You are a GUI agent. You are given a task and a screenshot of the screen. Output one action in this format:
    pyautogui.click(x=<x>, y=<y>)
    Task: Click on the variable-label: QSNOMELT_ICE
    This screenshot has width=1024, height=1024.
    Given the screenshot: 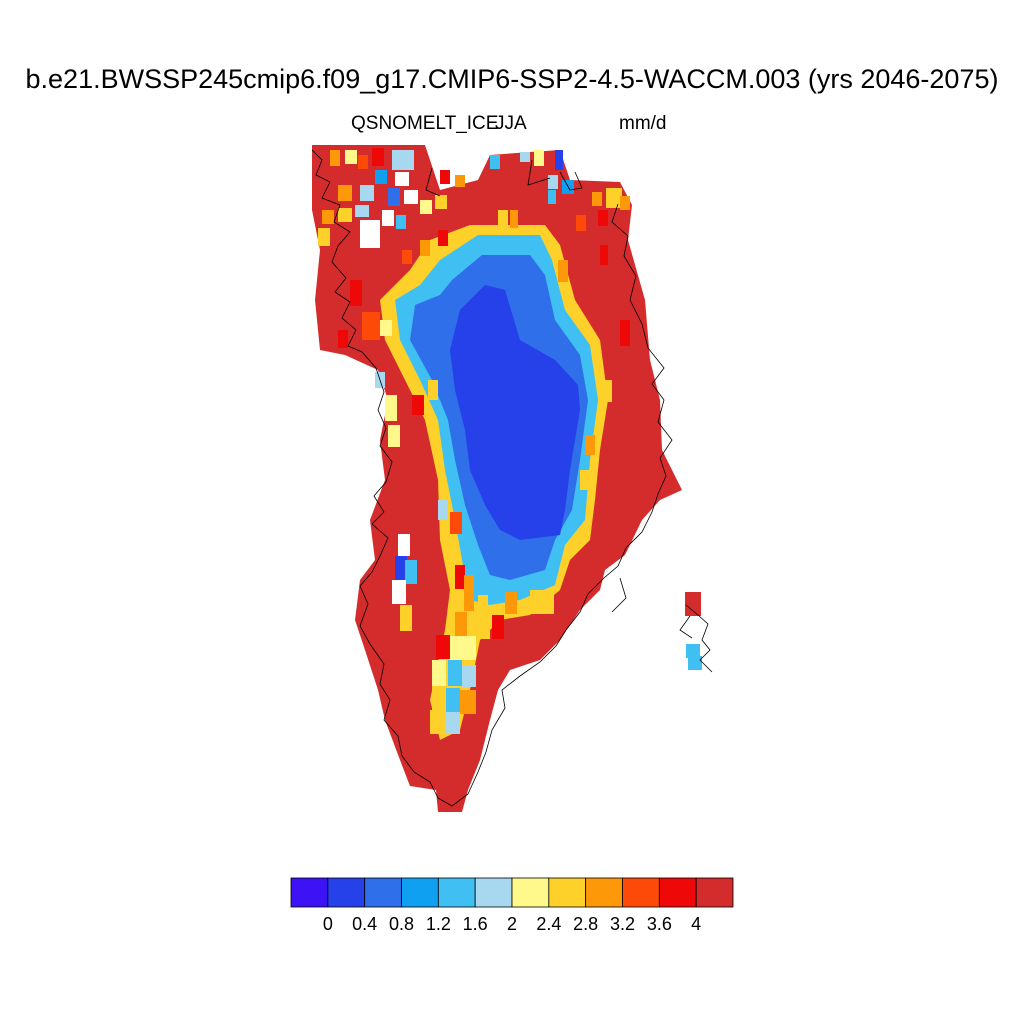 What is the action you would take?
    pyautogui.click(x=425, y=123)
    